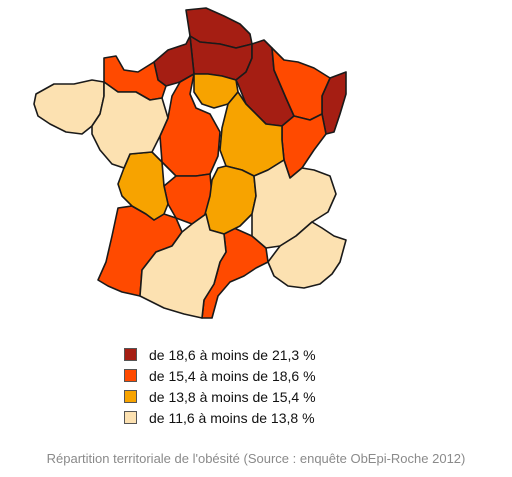 The width and height of the screenshot is (512, 477). I want to click on legend-label: de 11,6 à moins de 13,8 %, so click(232, 417).